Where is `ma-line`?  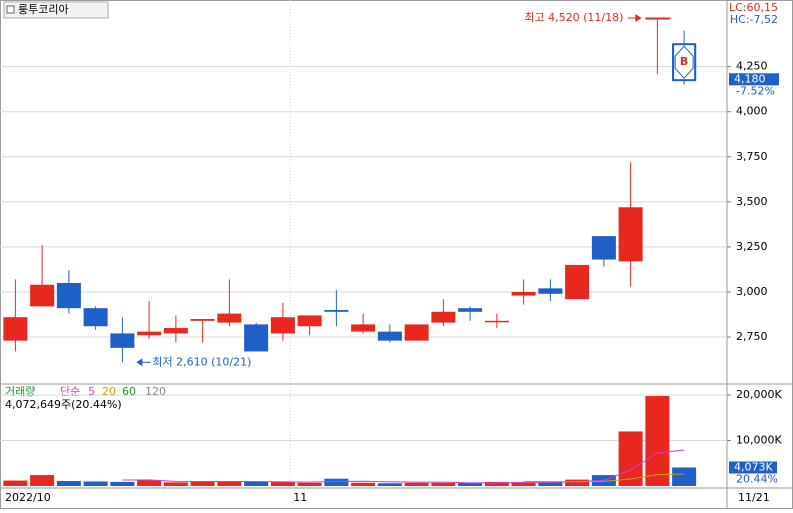 ma-line is located at coordinates (604, 478).